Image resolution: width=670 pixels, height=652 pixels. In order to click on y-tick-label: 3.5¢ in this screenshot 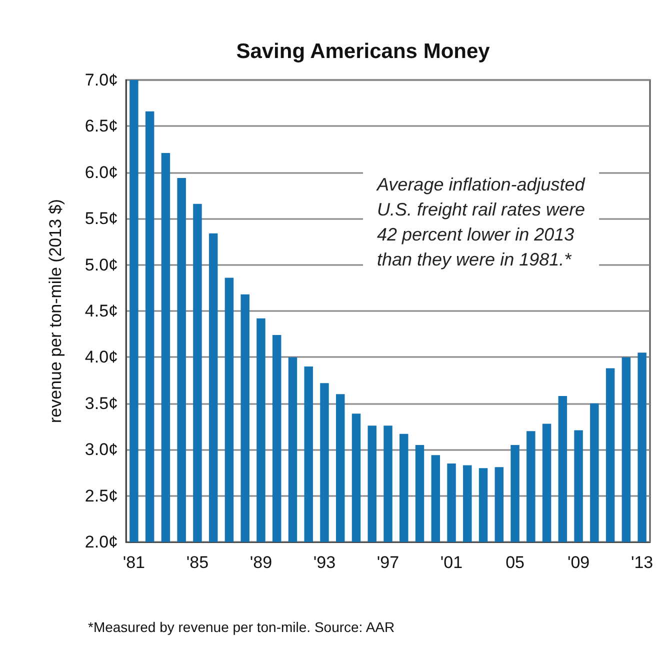, I will do `click(101, 403)`.